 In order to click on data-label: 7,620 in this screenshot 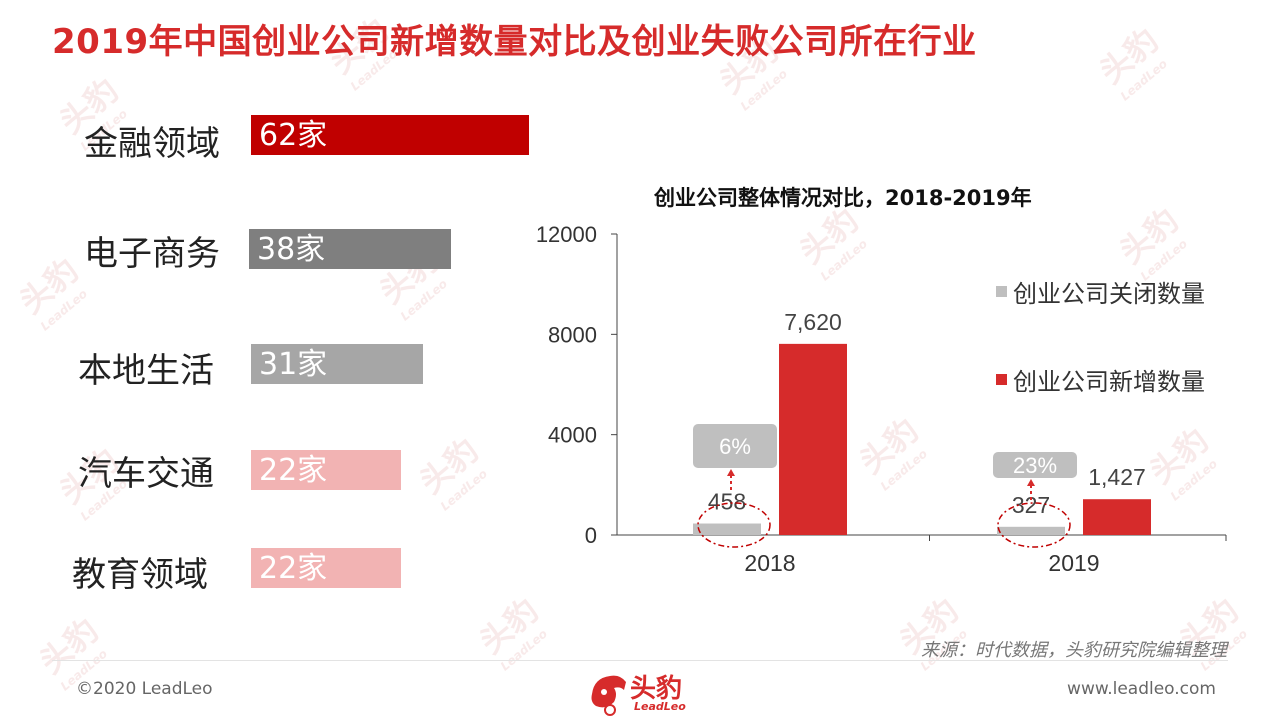, I will do `click(813, 322)`.